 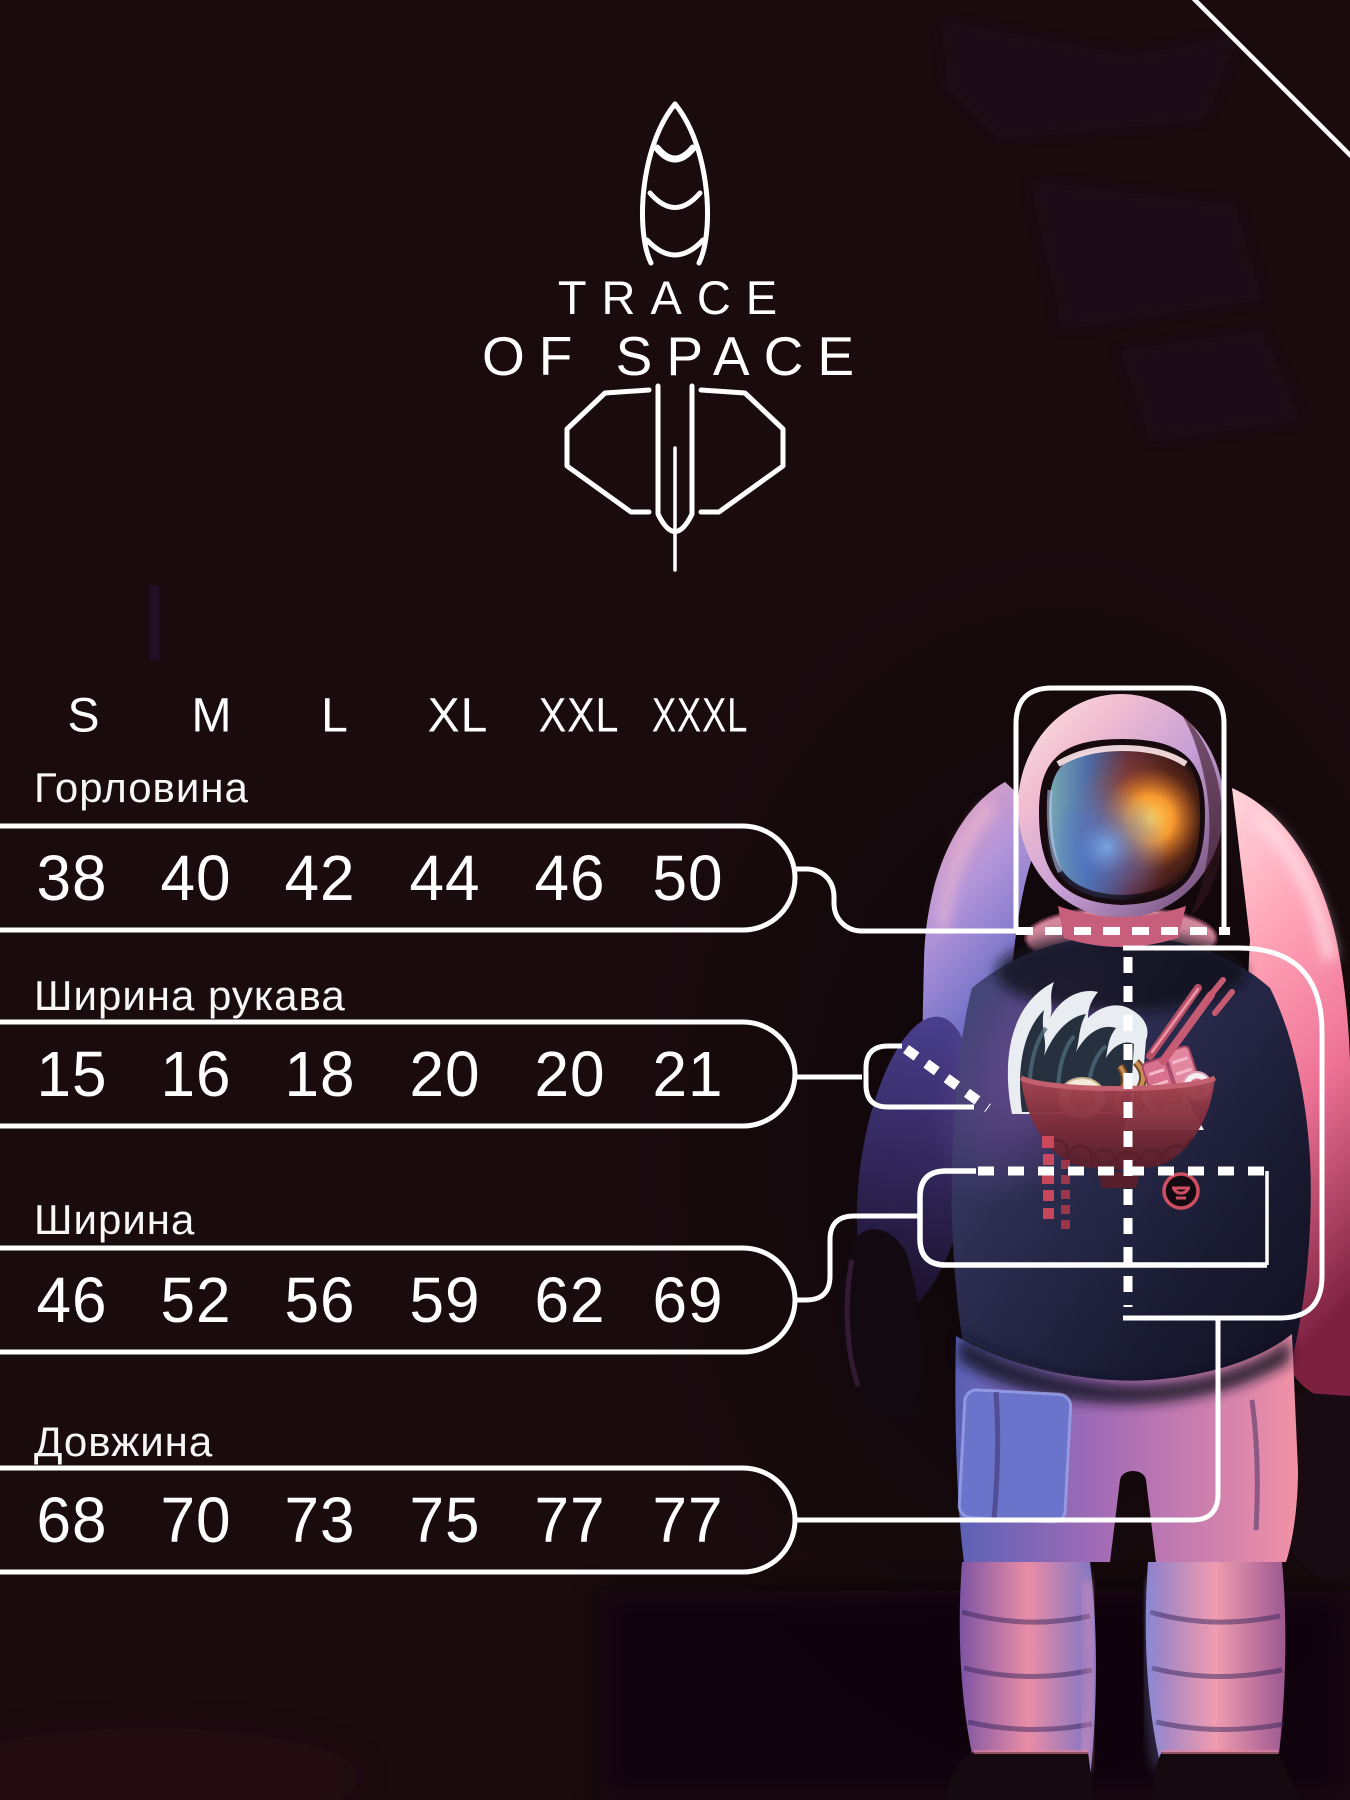 I want to click on value-sleeve-xxxl: 21, so click(x=688, y=1074).